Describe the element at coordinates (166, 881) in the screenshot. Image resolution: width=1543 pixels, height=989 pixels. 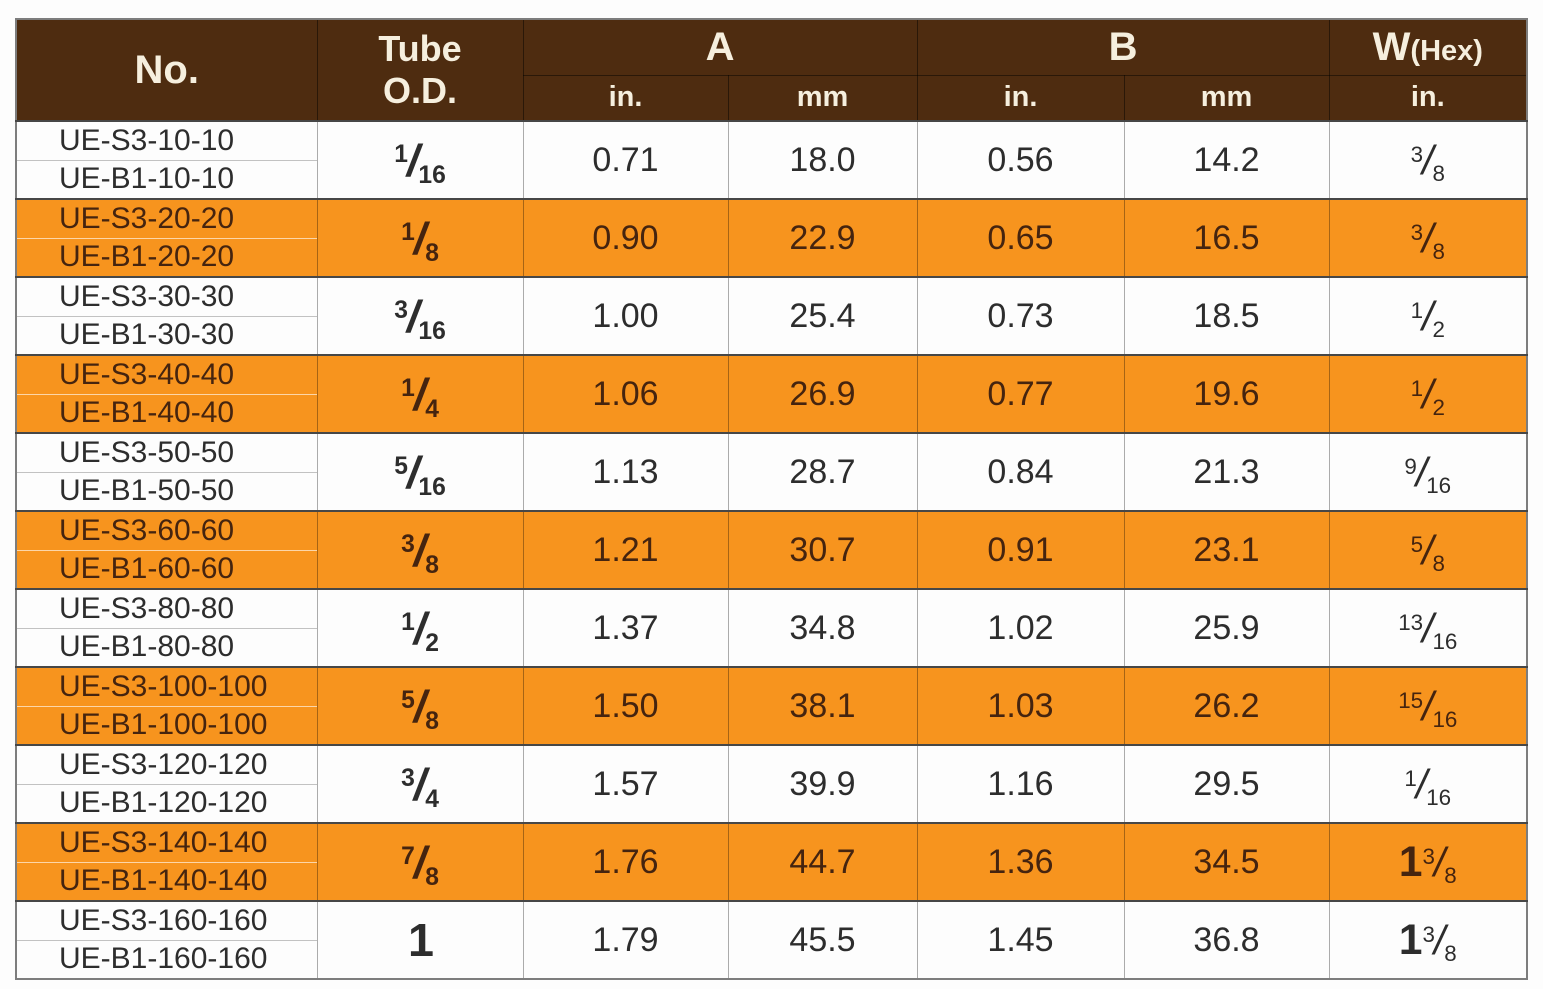
I see `part-number-cell: UE-B1-140-140` at that location.